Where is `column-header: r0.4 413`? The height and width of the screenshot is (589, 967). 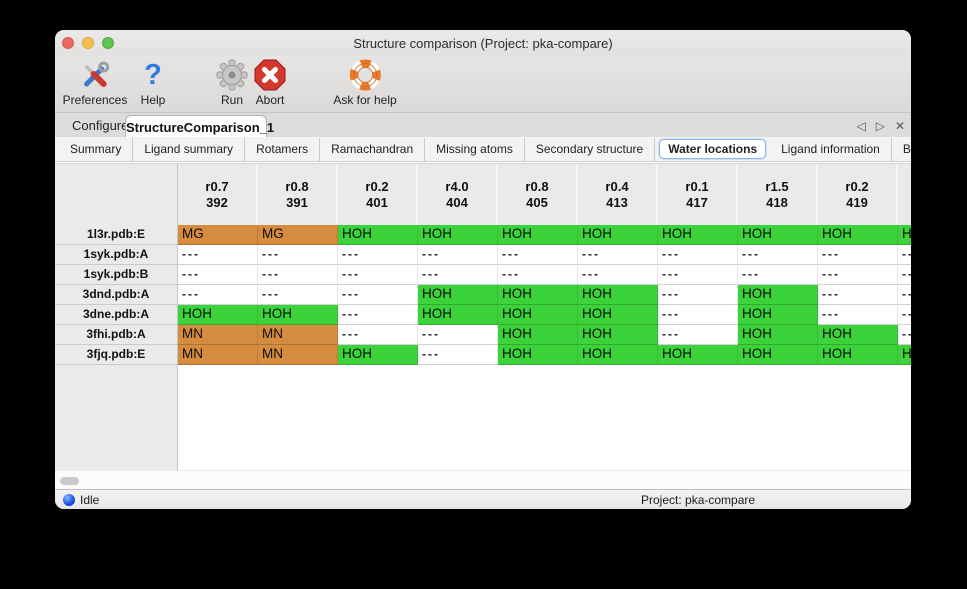 column-header: r0.4 413 is located at coordinates (618, 195).